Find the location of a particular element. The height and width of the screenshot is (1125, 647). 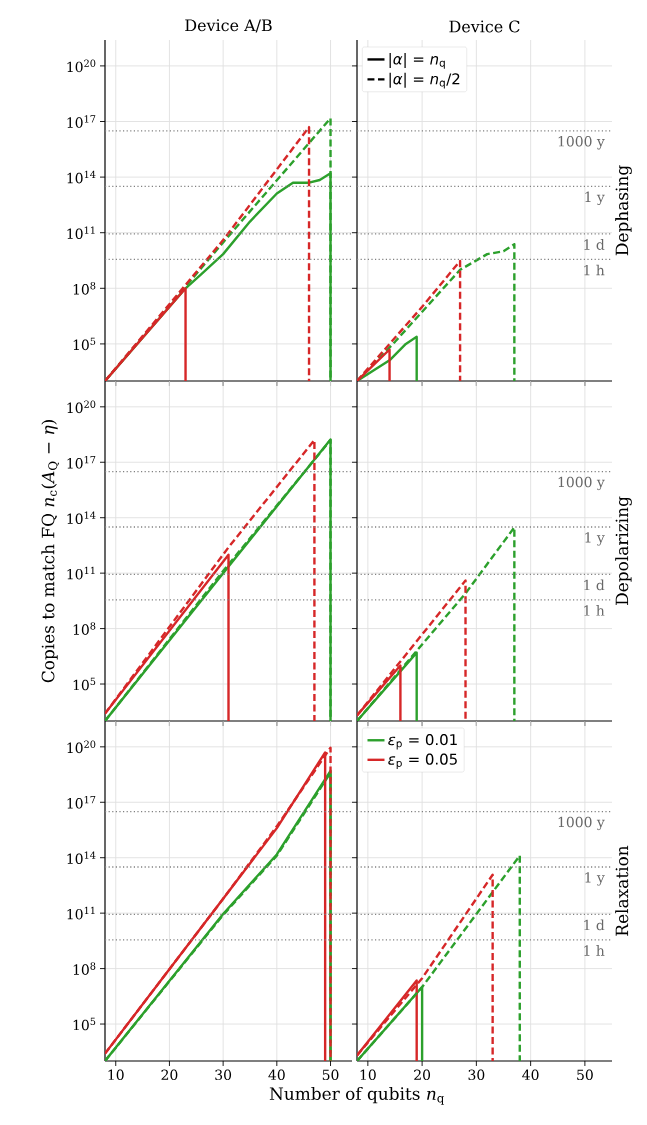

y2-axis-title: Depolarizing is located at coordinates (623, 550).